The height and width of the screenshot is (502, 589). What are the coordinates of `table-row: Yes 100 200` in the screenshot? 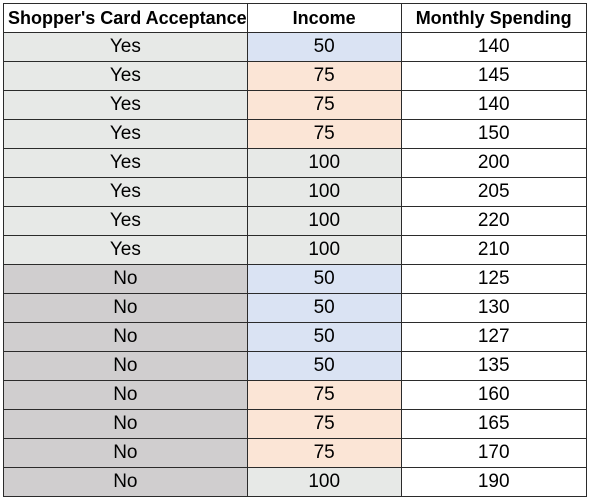 It's located at (295, 163).